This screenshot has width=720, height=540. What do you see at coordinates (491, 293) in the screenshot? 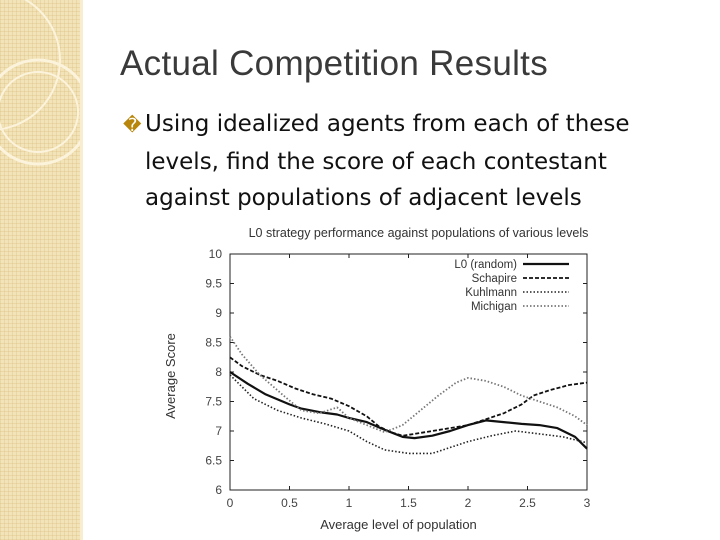
I see `legend-label: Kuhlmann` at bounding box center [491, 293].